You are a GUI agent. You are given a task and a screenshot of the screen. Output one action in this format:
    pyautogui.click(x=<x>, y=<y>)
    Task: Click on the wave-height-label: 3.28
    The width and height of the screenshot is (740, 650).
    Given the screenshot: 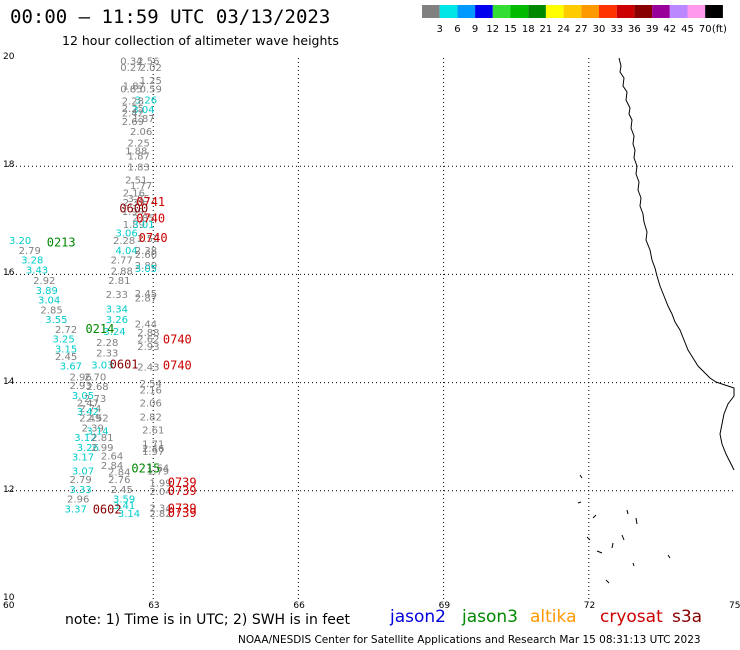 What is the action you would take?
    pyautogui.click(x=32, y=261)
    